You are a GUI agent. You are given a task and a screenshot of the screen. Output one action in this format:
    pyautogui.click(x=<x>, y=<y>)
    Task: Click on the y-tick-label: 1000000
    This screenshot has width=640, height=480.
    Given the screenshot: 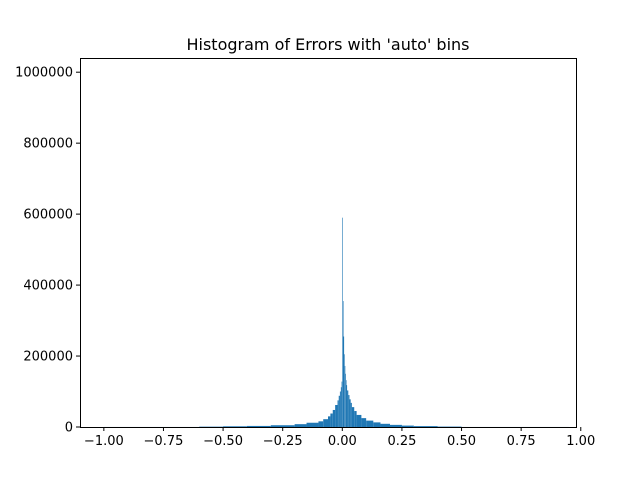 What is the action you would take?
    pyautogui.click(x=44, y=73)
    